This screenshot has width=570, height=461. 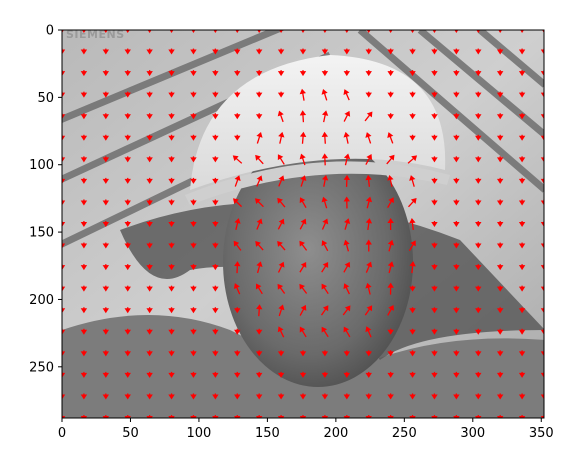 I want to click on y-tick-label: 0, so click(x=50, y=31).